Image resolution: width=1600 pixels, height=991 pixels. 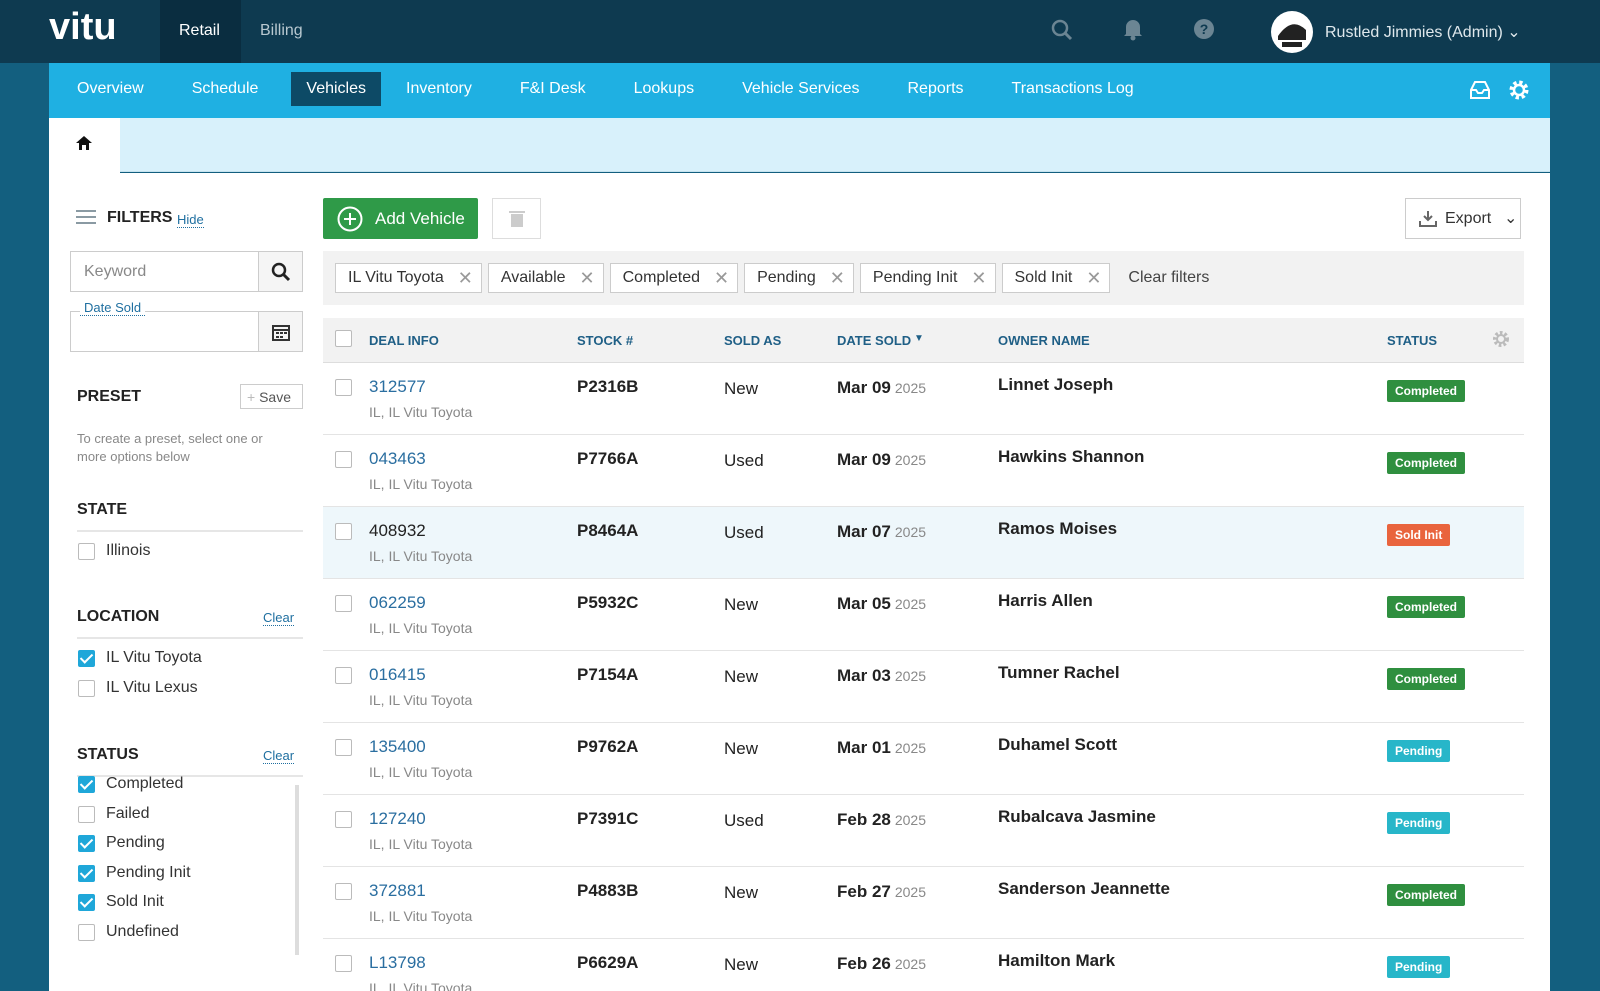 I want to click on settings-icon, so click(x=1519, y=90).